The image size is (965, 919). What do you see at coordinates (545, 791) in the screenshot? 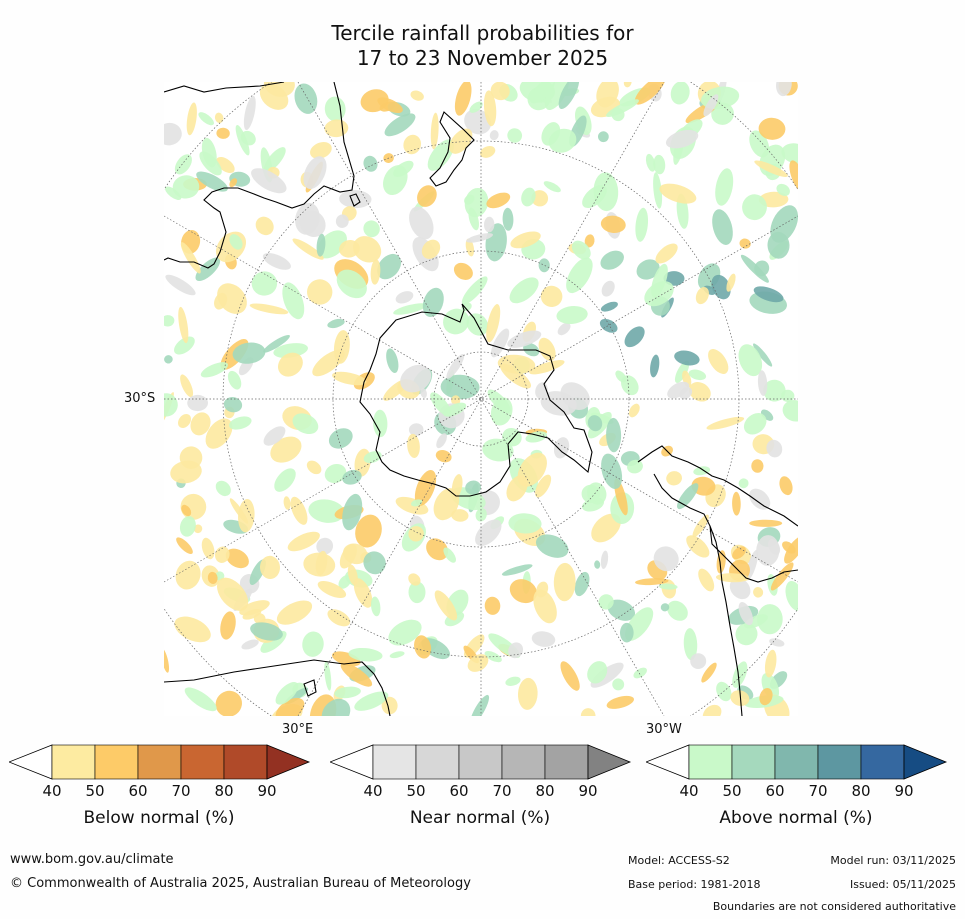
I see `near-tick-80: 80` at bounding box center [545, 791].